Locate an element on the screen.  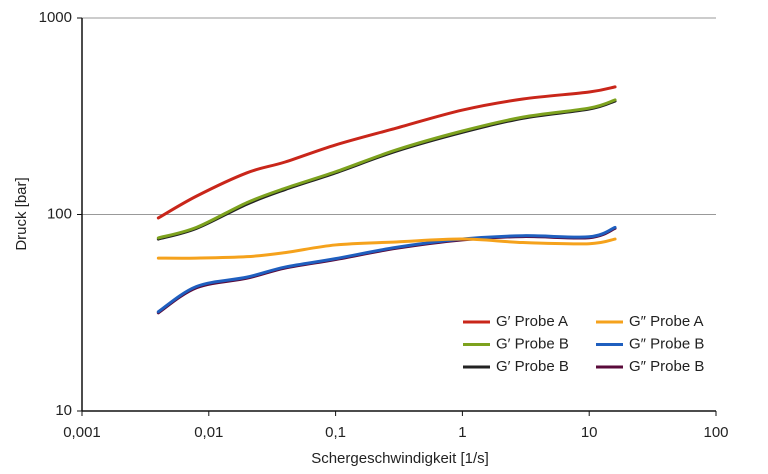
x-axis-label: Schergeschwindigkeit [1/s] is located at coordinates (400, 458).